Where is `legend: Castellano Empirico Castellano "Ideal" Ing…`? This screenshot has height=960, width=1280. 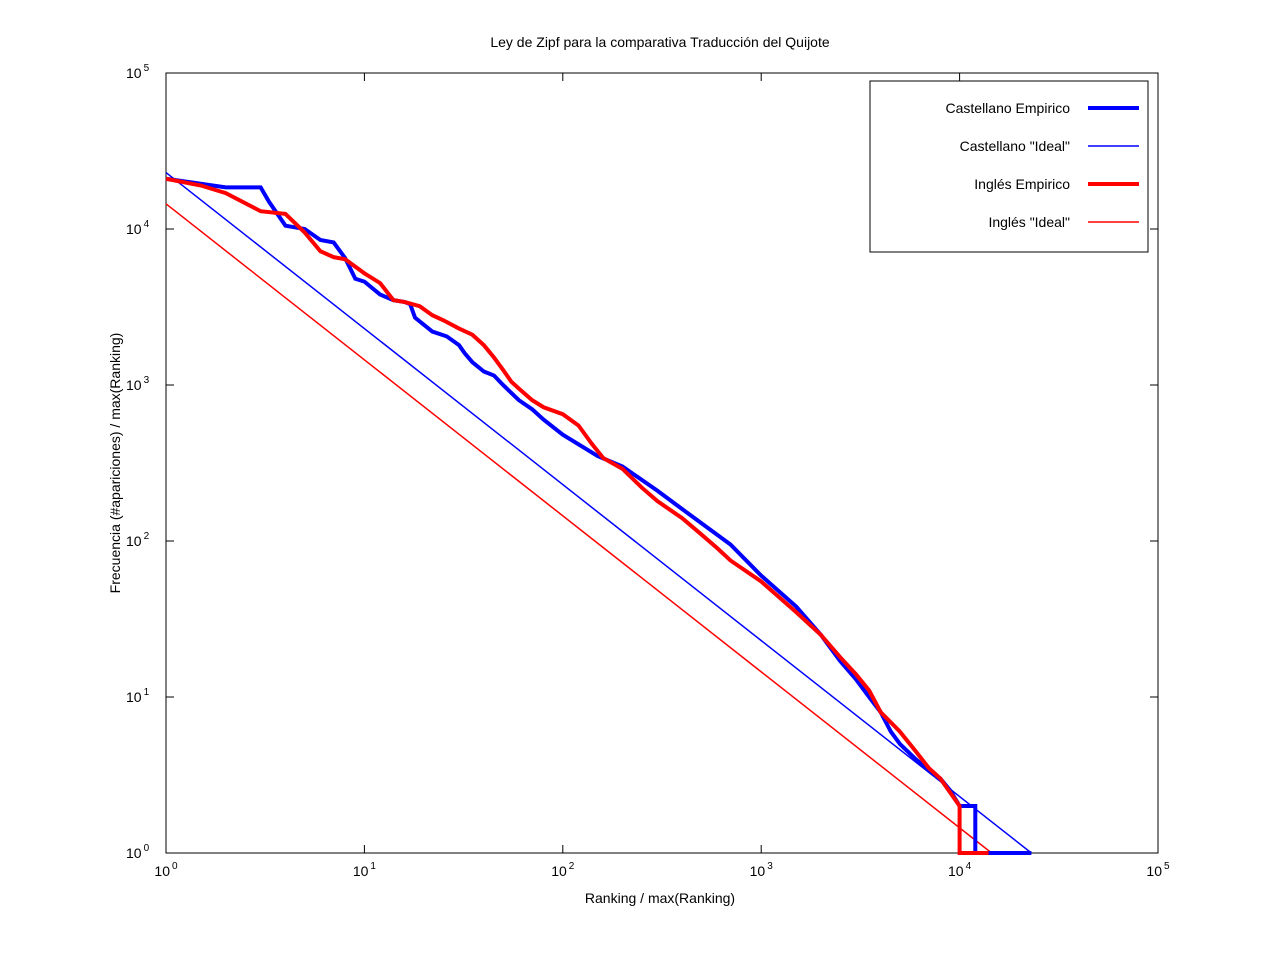 legend: Castellano Empirico Castellano "Ideal" Ing… is located at coordinates (1009, 166).